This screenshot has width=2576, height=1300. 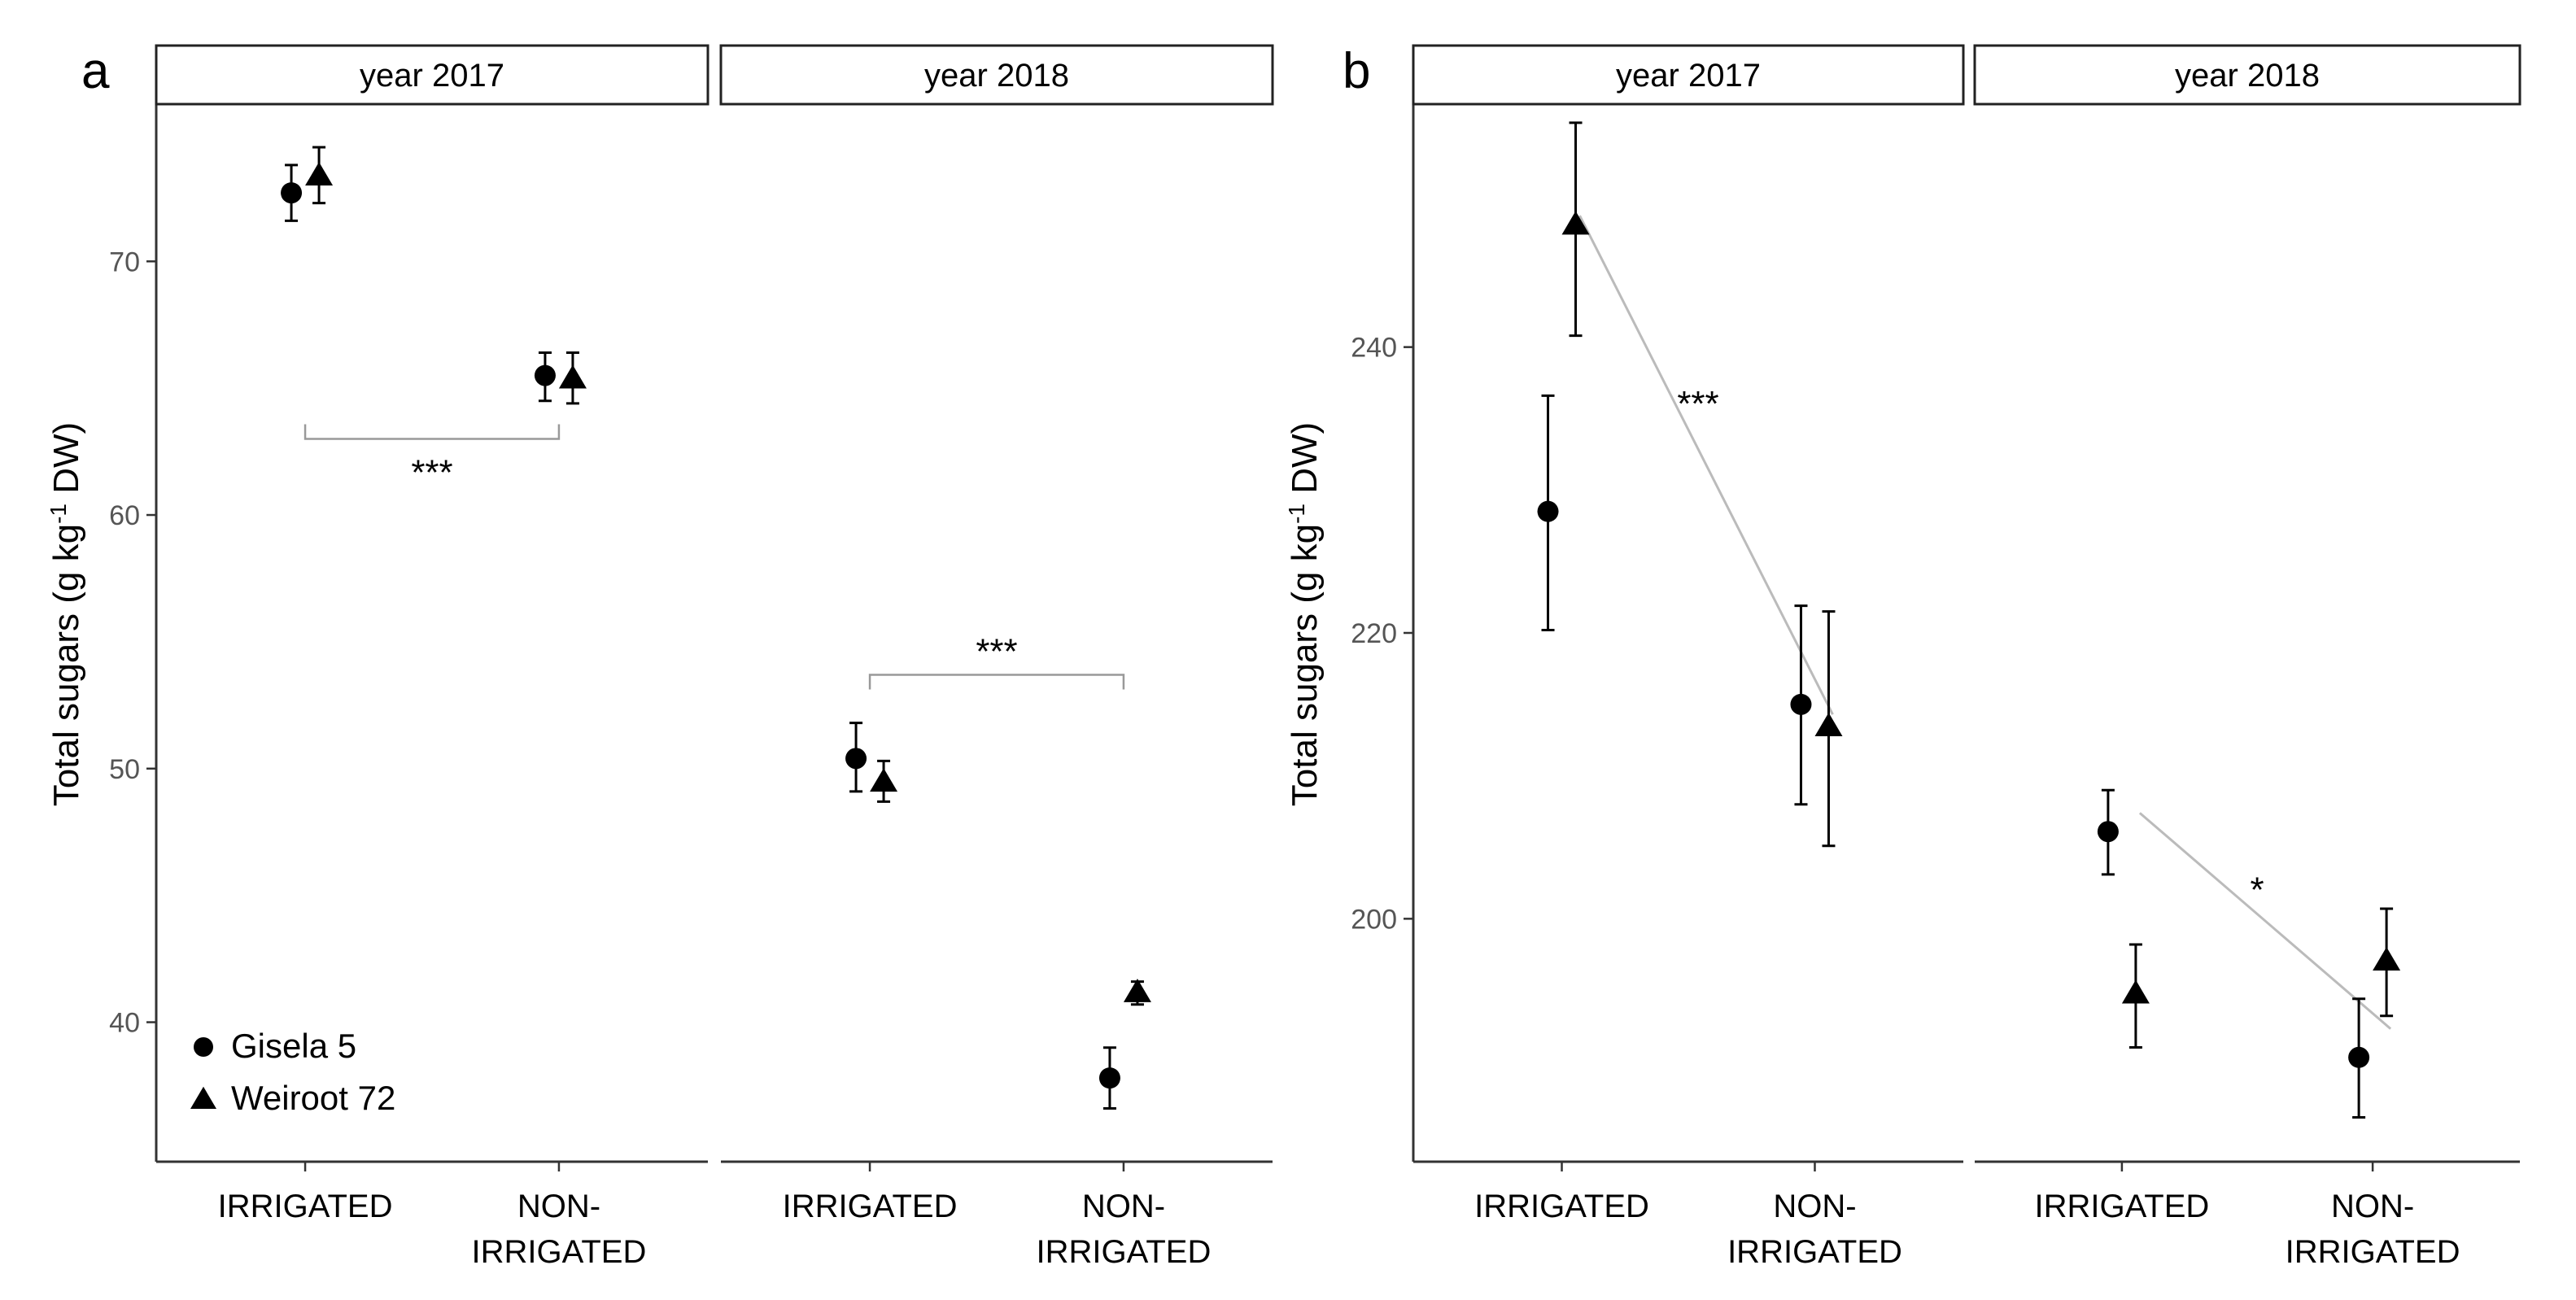 I want to click on y-tick-label: 220, so click(x=1374, y=633).